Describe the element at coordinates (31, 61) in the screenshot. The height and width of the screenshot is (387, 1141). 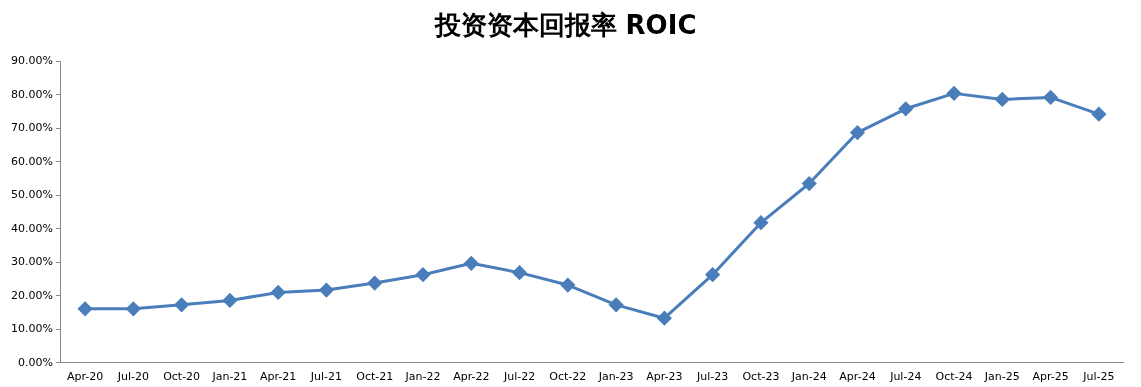
I see `y-tick-label: 90.00%` at that location.